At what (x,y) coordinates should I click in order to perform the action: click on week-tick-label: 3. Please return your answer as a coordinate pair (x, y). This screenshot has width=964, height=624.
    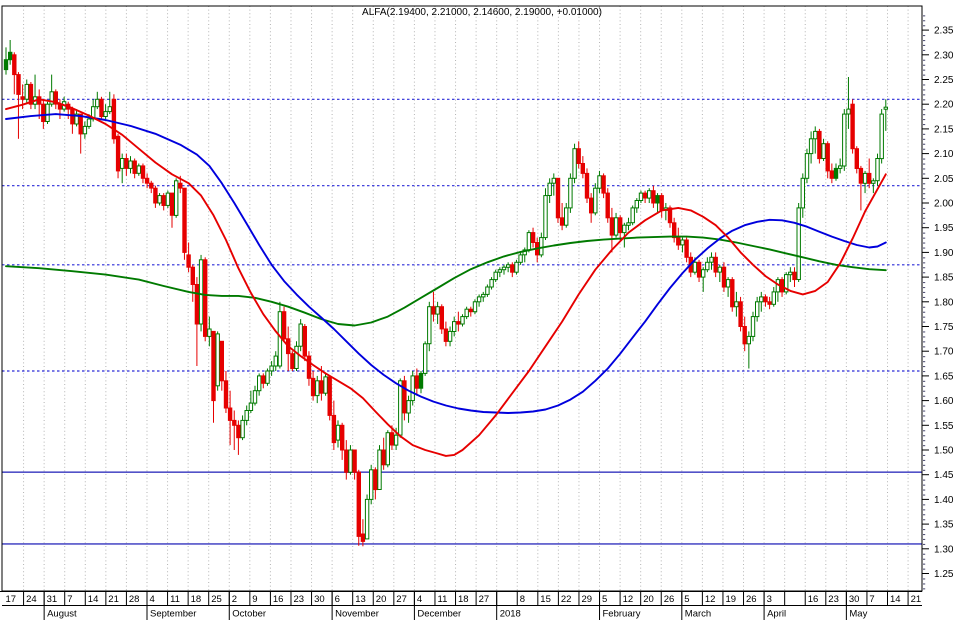
    Looking at the image, I should click on (769, 599).